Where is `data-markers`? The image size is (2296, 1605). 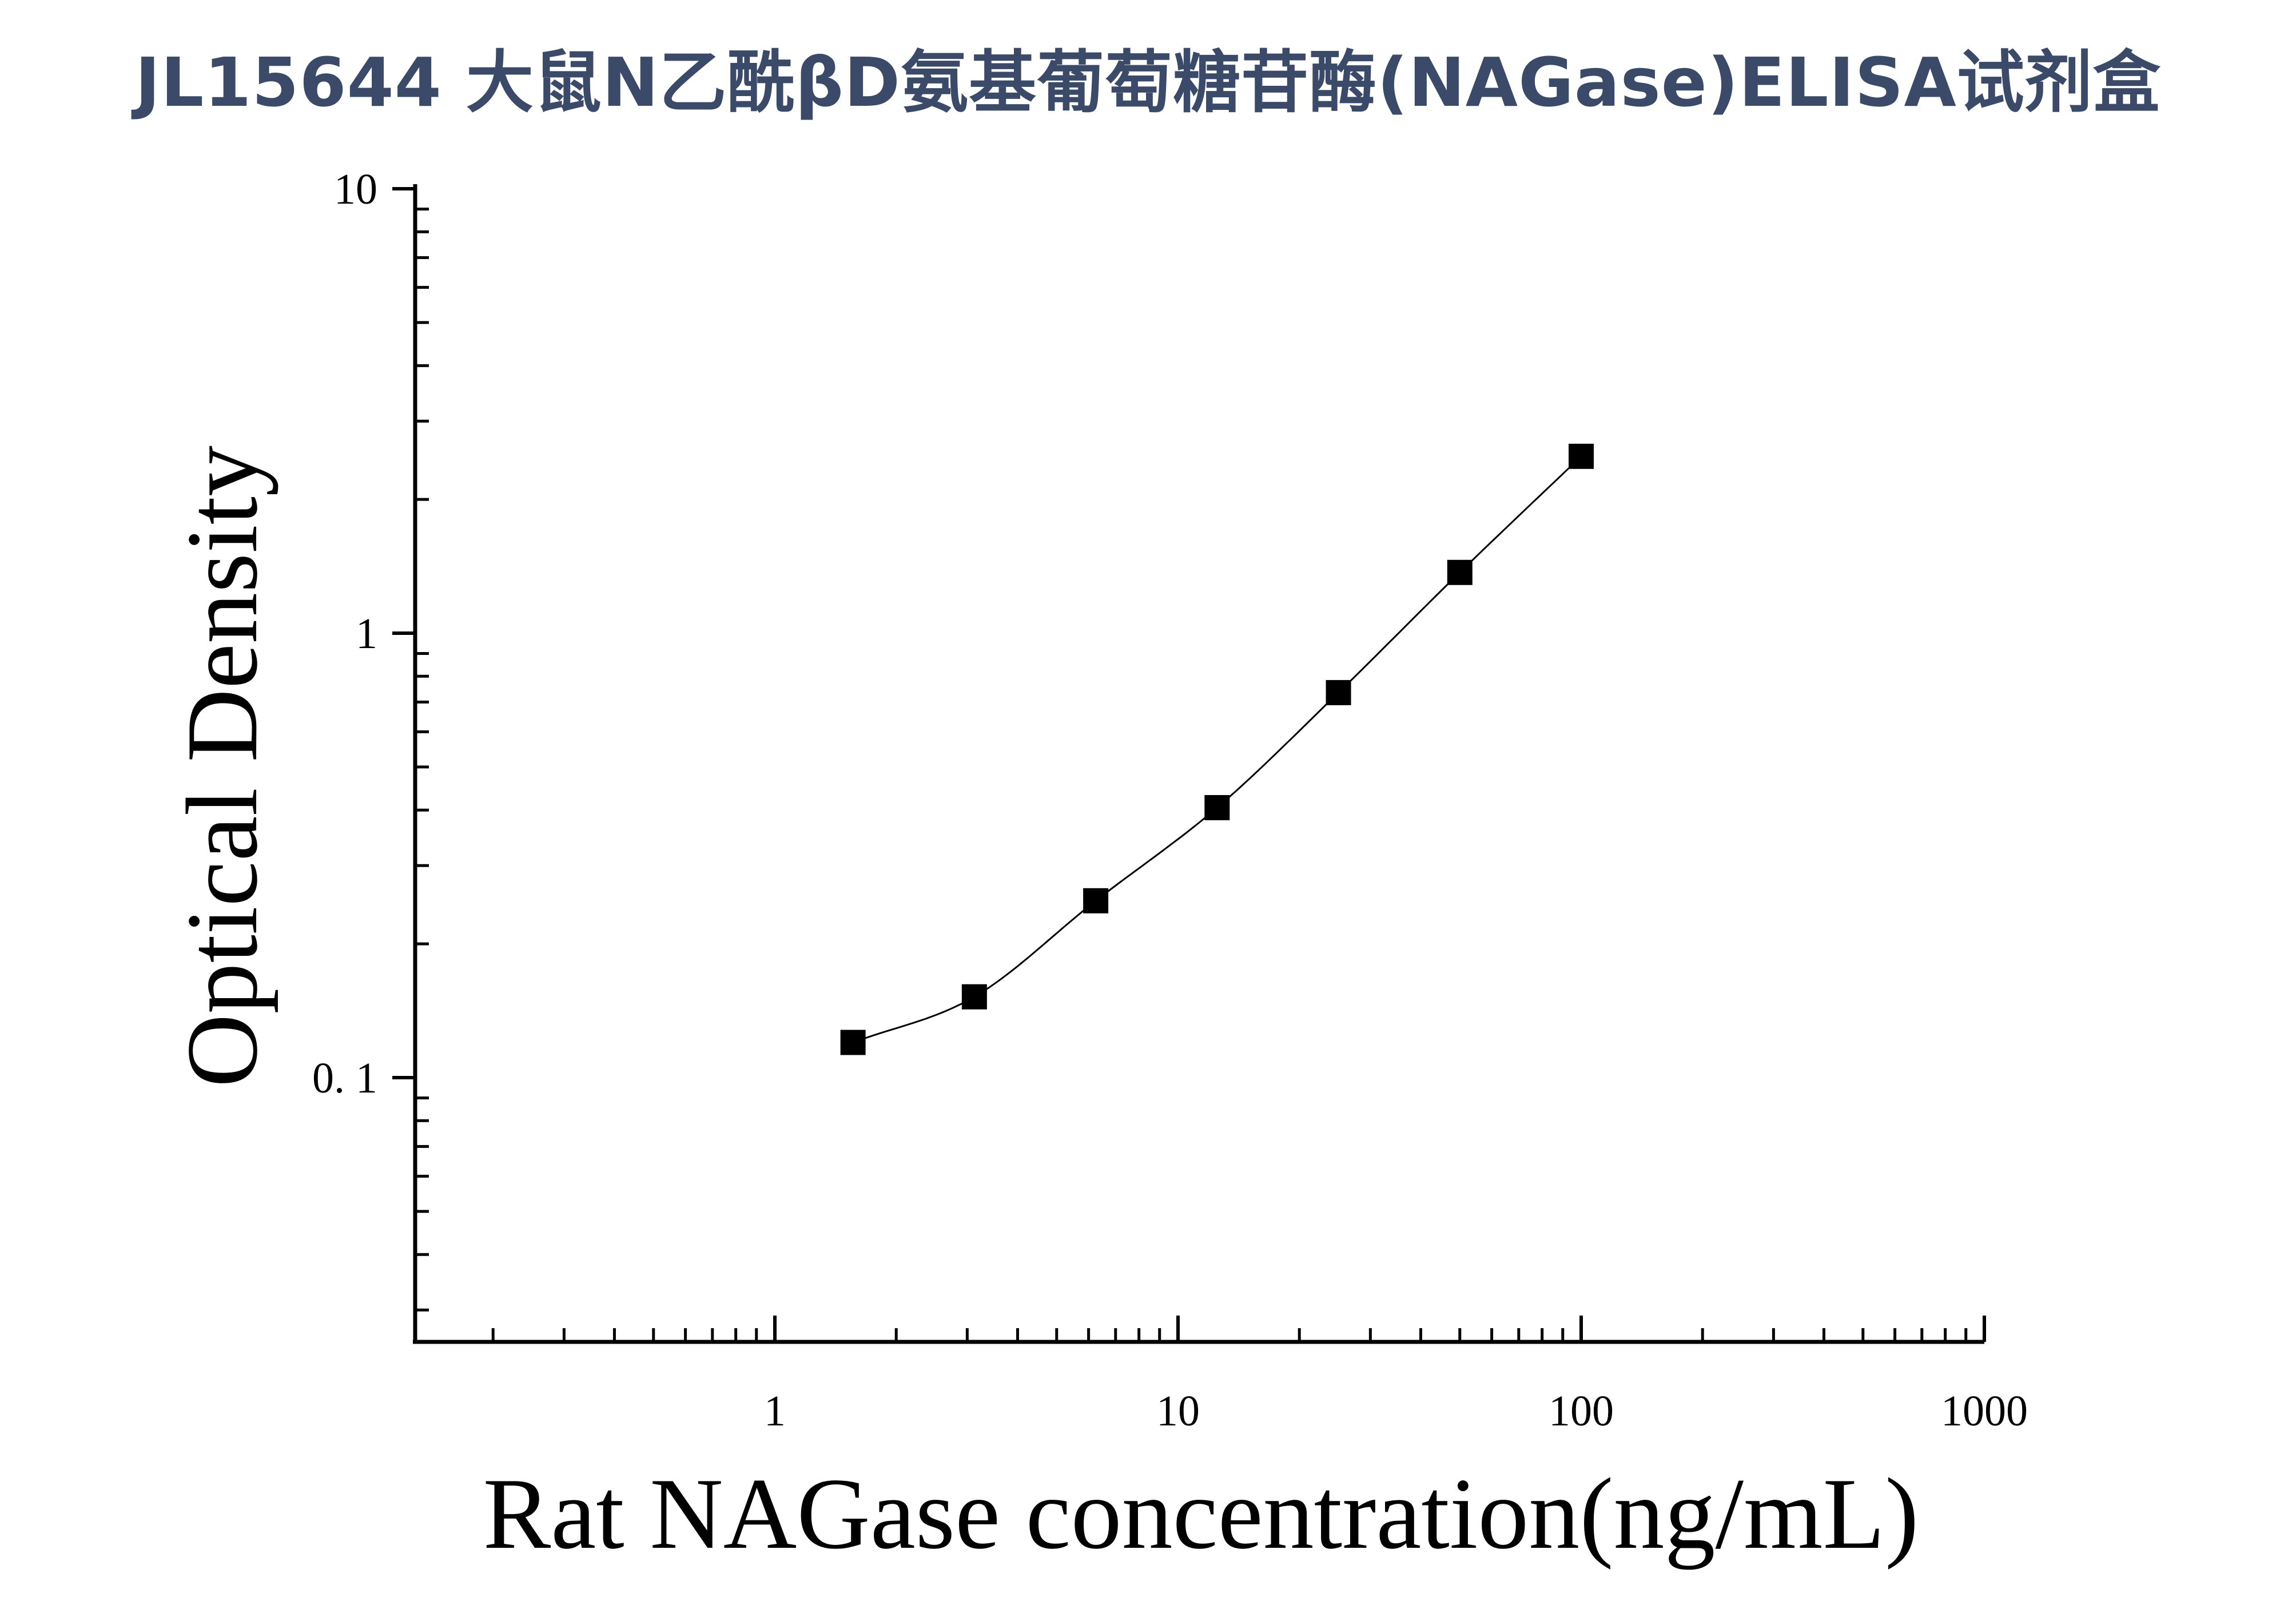 data-markers is located at coordinates (1217, 749).